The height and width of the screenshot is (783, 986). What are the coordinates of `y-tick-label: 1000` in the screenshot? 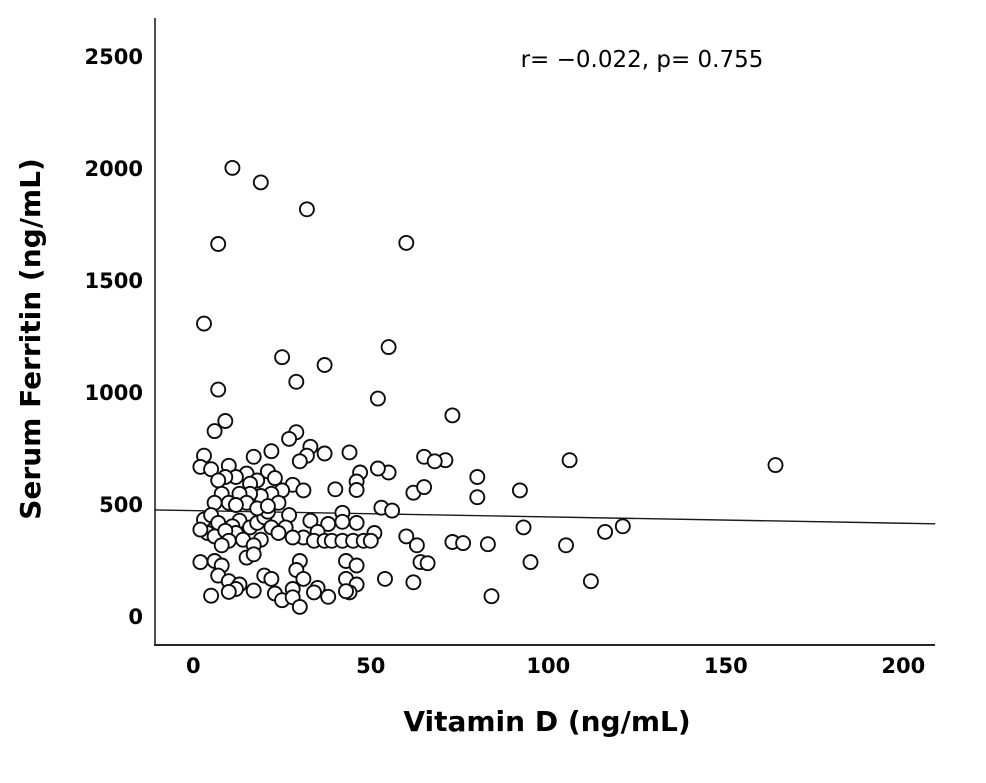 It's located at (114, 393).